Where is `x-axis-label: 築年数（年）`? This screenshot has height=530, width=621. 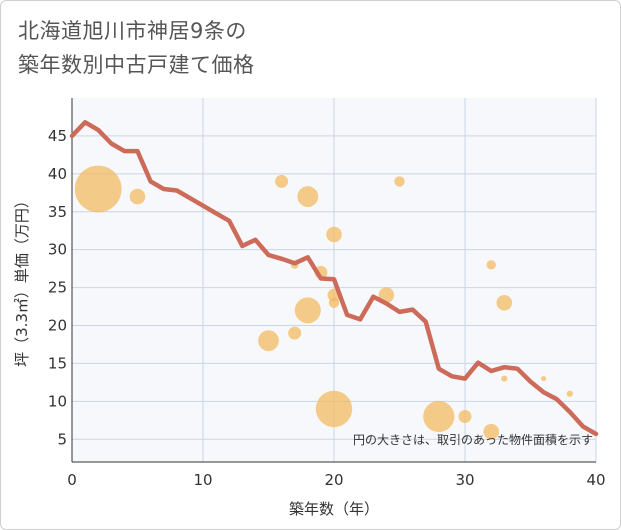
x-axis-label: 築年数（年） is located at coordinates (334, 509).